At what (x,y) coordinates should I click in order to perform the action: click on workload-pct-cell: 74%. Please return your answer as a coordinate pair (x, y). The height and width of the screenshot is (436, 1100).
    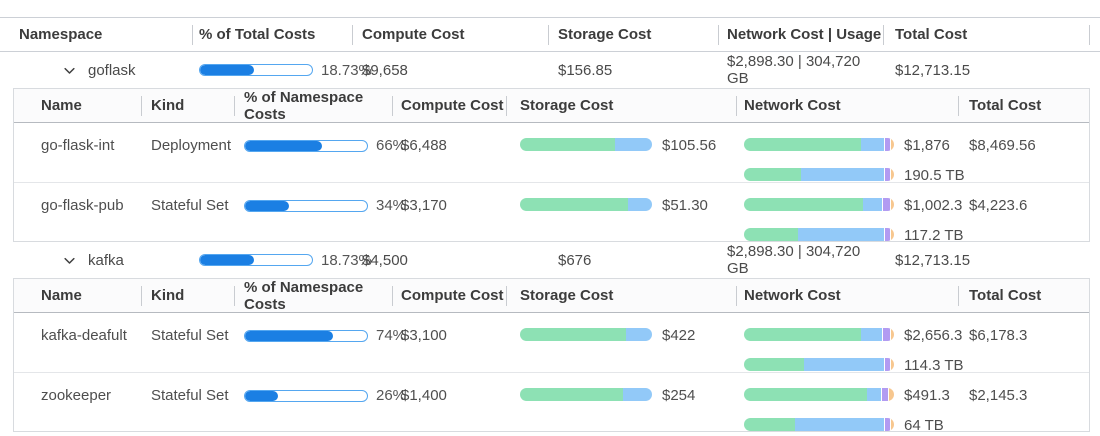
    Looking at the image, I should click on (320, 335).